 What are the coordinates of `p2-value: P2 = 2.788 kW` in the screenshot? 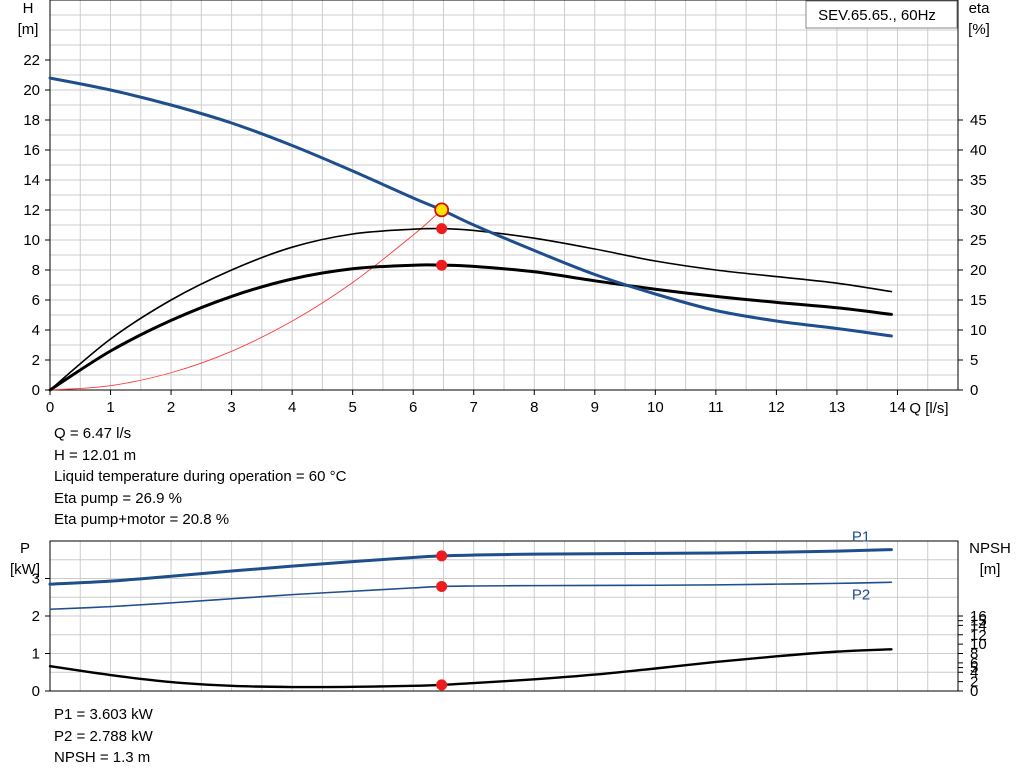 It's located at (103, 736).